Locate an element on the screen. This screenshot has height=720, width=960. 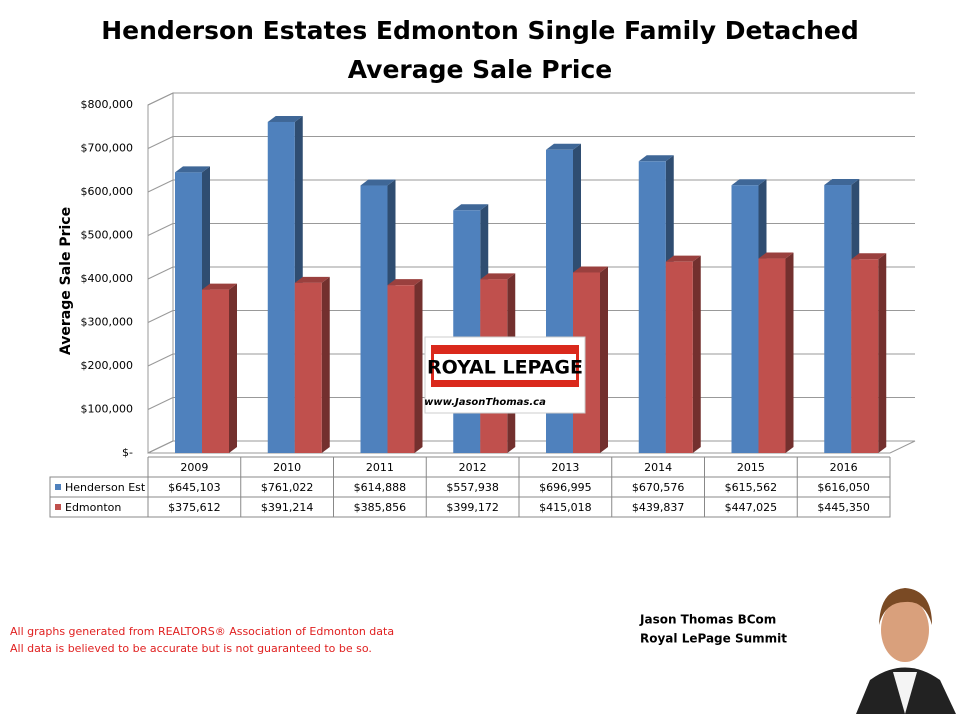
table-cell: $415,018 is located at coordinates (565, 507).